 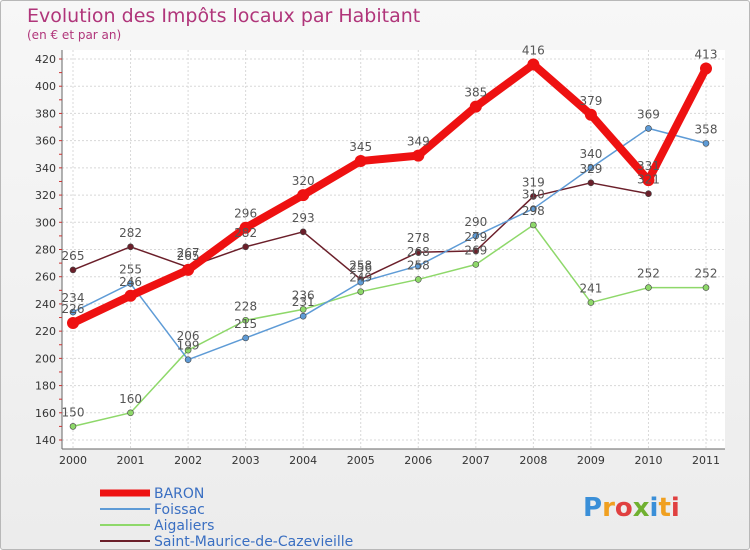 I want to click on data-label: 241, so click(x=590, y=289).